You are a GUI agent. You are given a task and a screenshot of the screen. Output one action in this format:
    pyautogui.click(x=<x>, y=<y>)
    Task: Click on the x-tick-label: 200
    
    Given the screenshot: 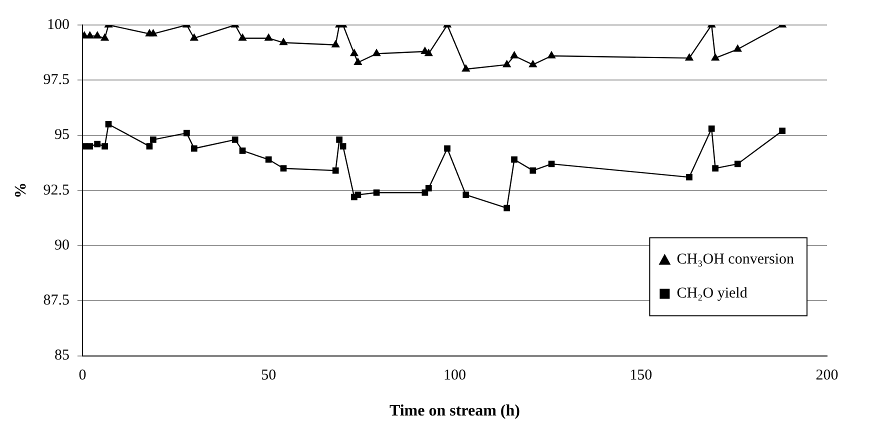 What is the action you would take?
    pyautogui.click(x=827, y=376)
    